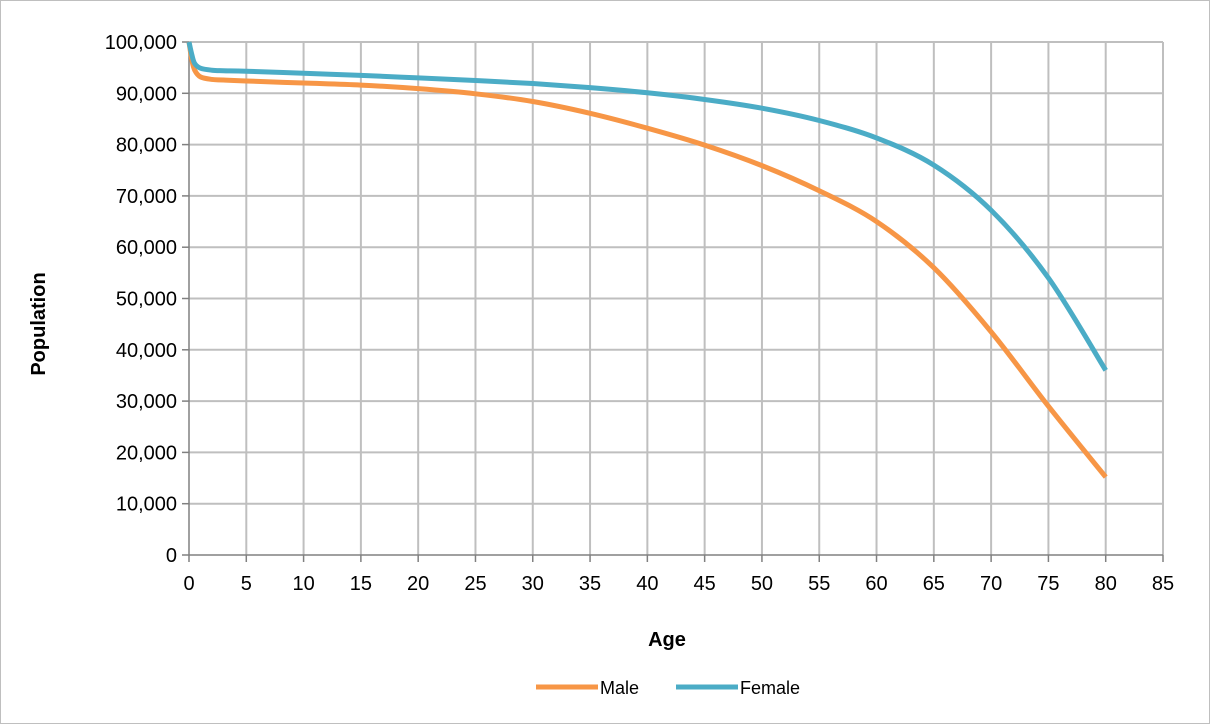  What do you see at coordinates (667, 640) in the screenshot?
I see `x-axis-title: Age` at bounding box center [667, 640].